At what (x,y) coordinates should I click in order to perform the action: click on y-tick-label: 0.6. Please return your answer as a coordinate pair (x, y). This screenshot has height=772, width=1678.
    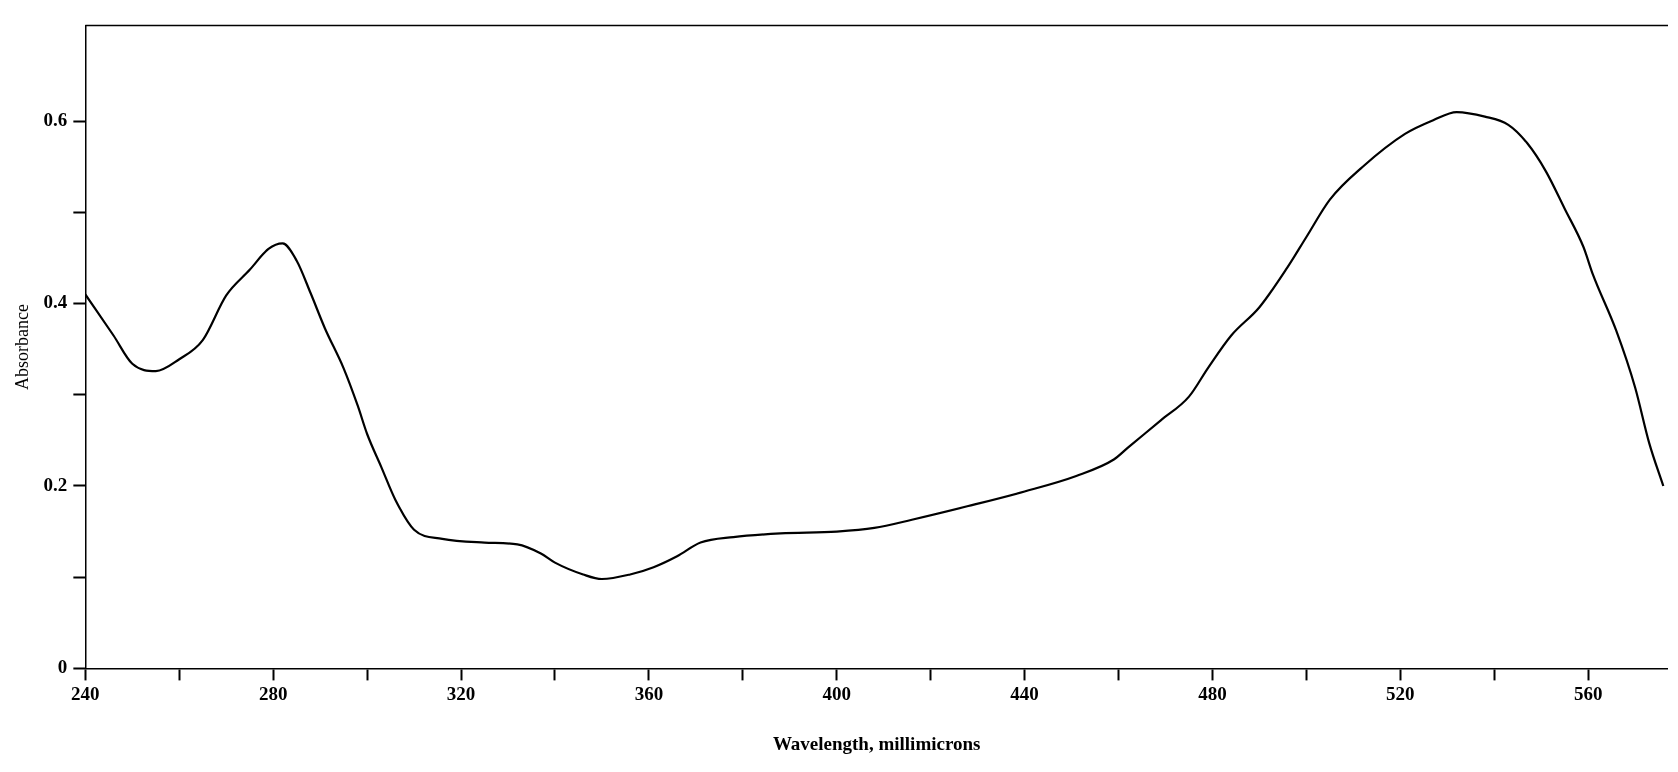
    Looking at the image, I should click on (55, 120).